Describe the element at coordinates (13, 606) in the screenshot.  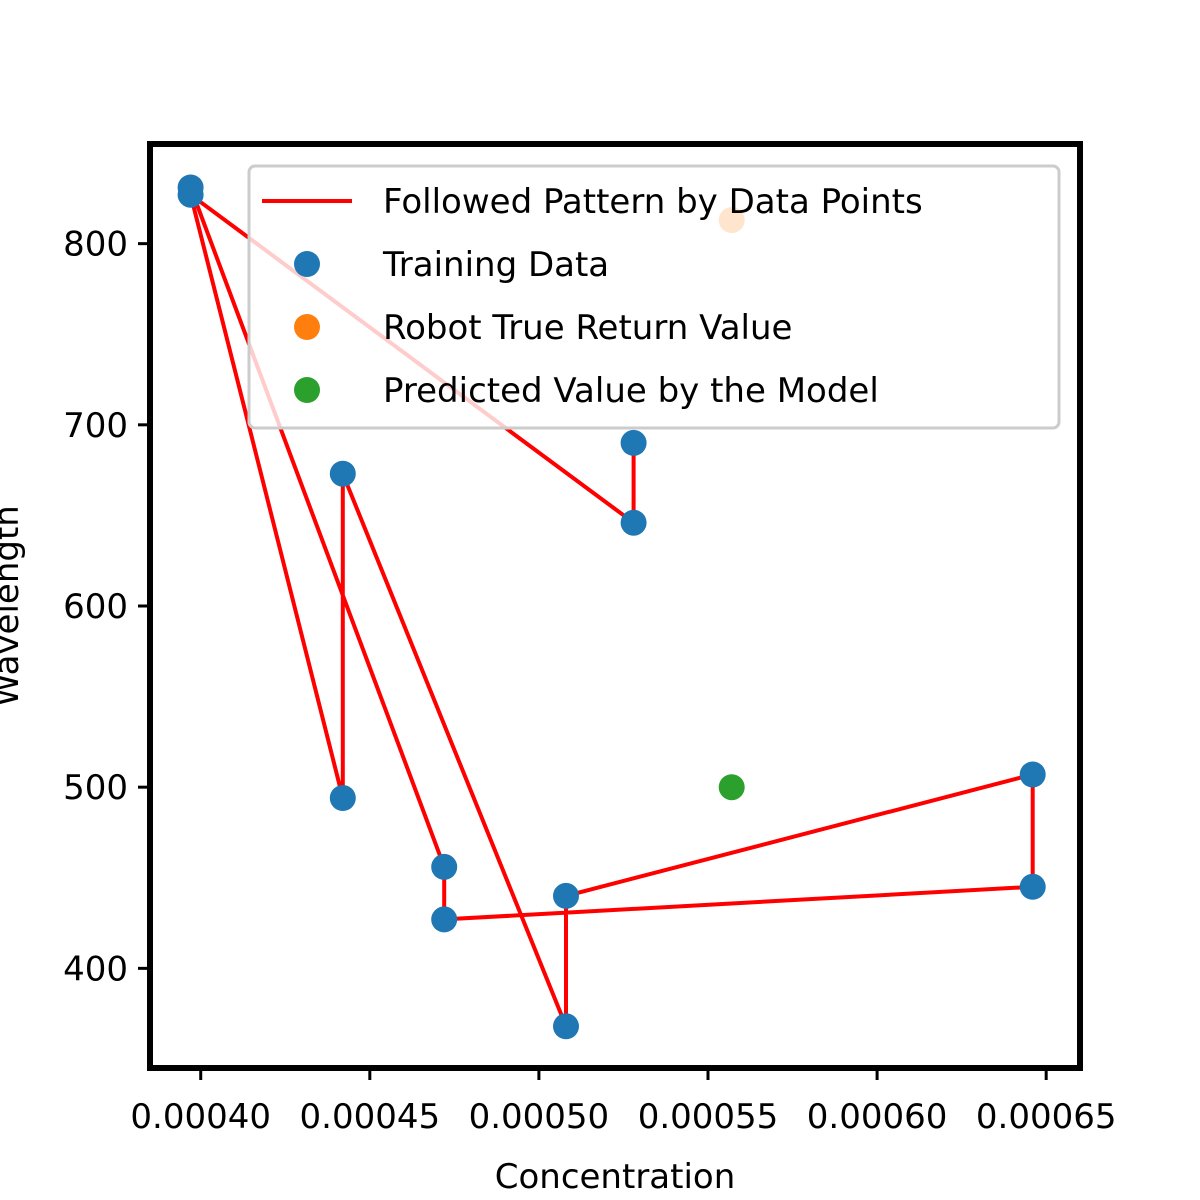
I see `y-axis-title: Wavelength` at that location.